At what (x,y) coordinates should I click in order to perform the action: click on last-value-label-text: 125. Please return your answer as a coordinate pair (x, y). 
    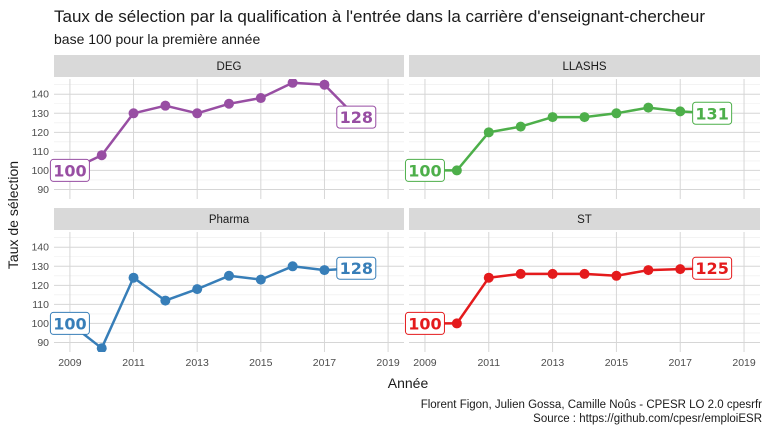
    Looking at the image, I should click on (711, 268).